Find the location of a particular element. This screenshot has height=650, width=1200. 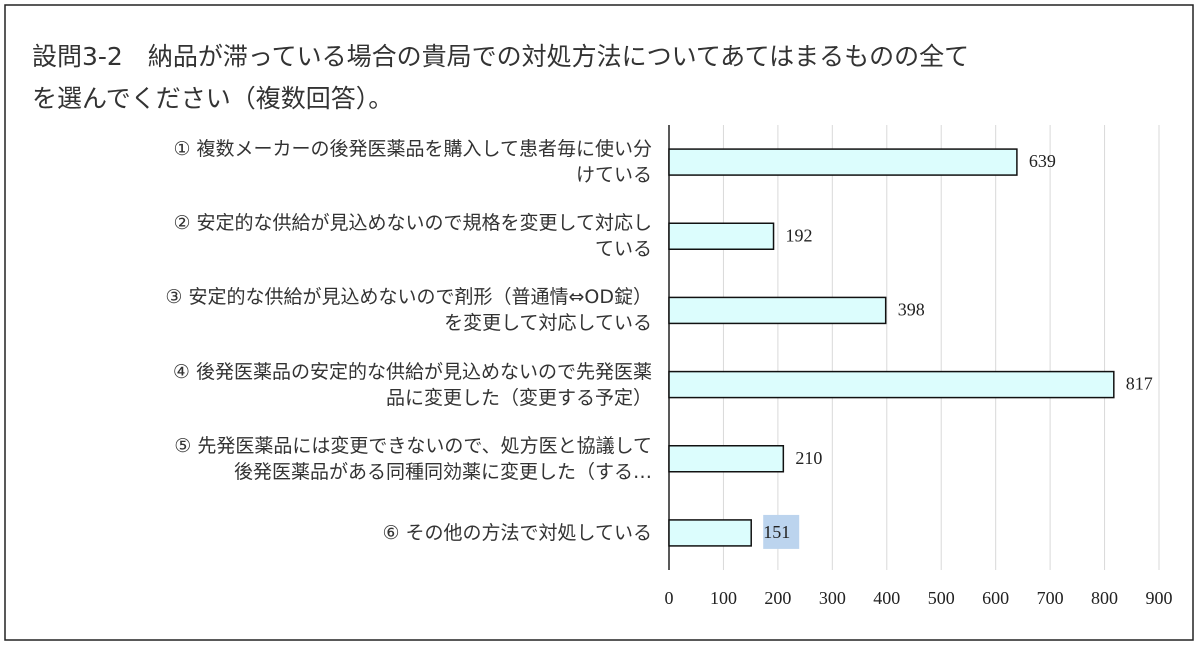

x-tick-label: 600 is located at coordinates (995, 598).